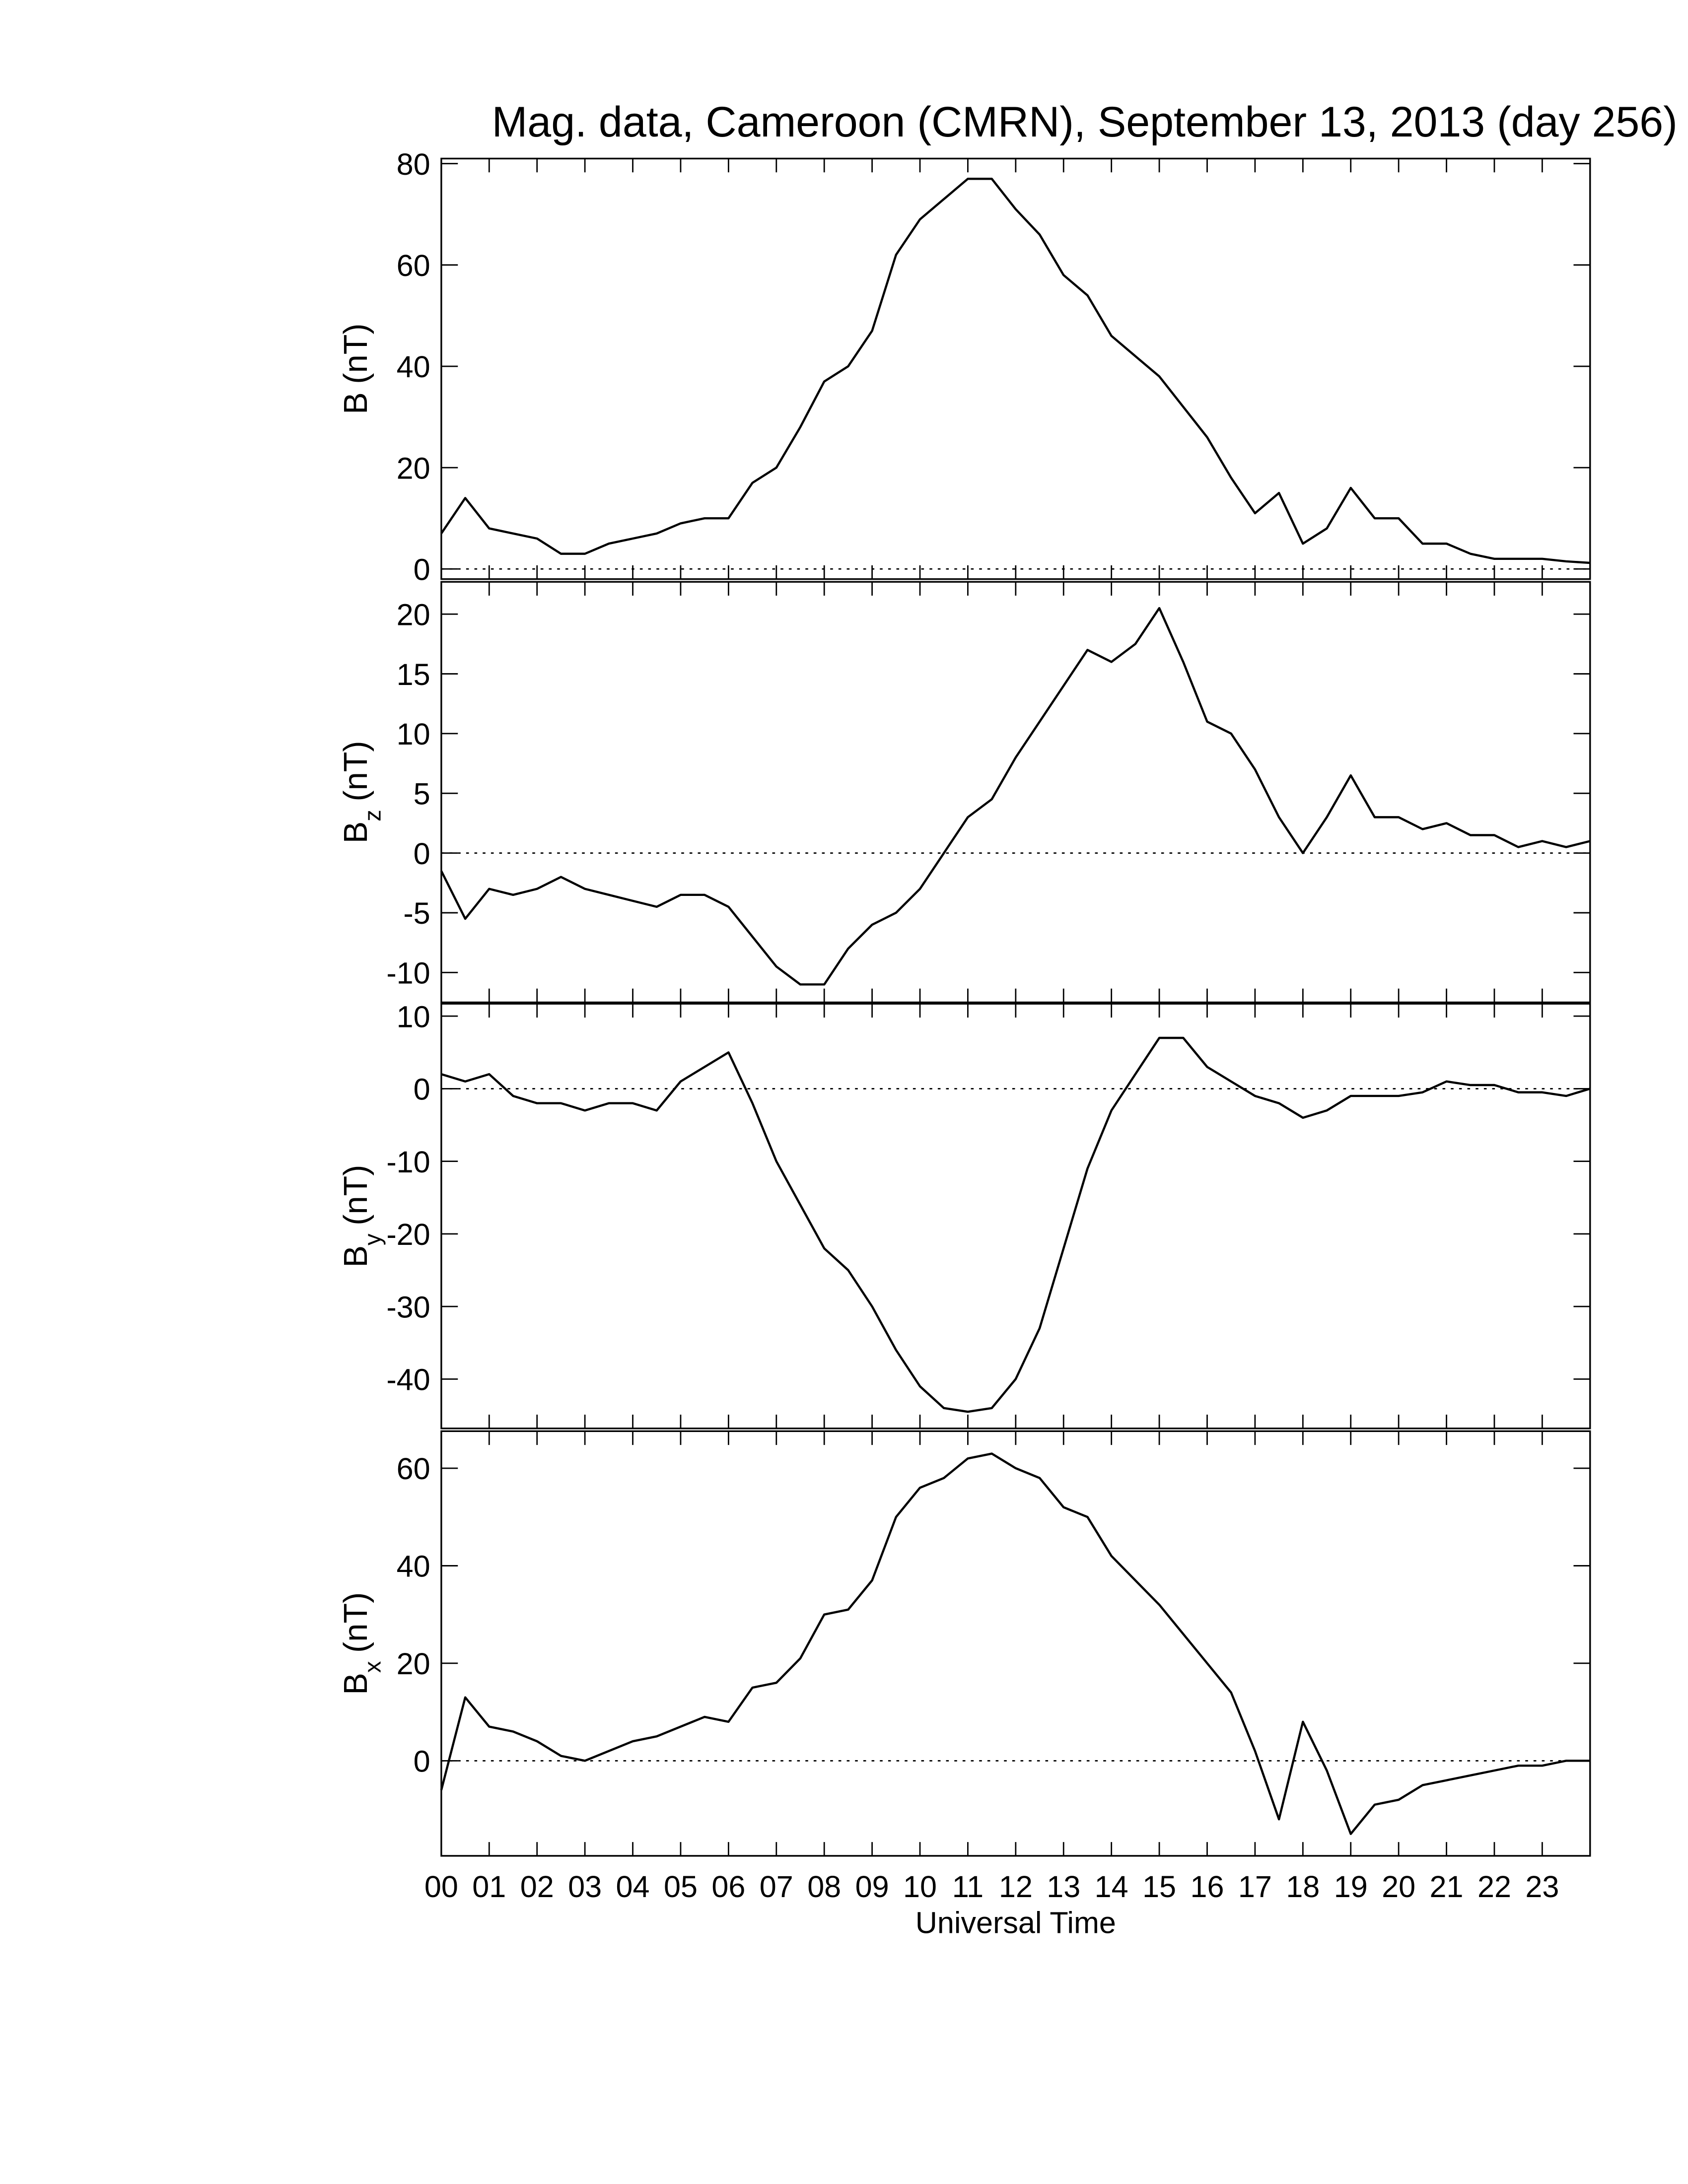  I want to click on y-axis-label: Bz (nT), so click(362, 792).